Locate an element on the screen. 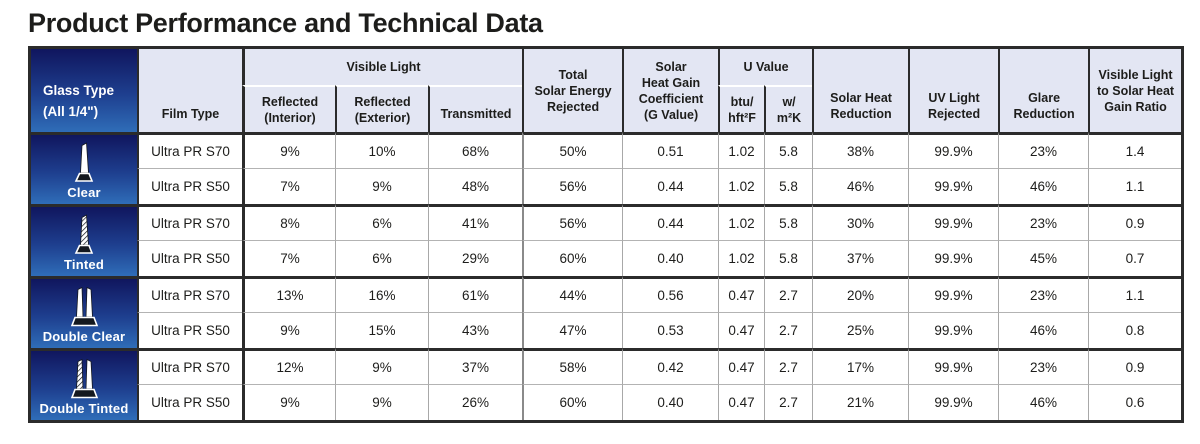 This screenshot has width=1200, height=444. header-line: Glass Type is located at coordinates (79, 91).